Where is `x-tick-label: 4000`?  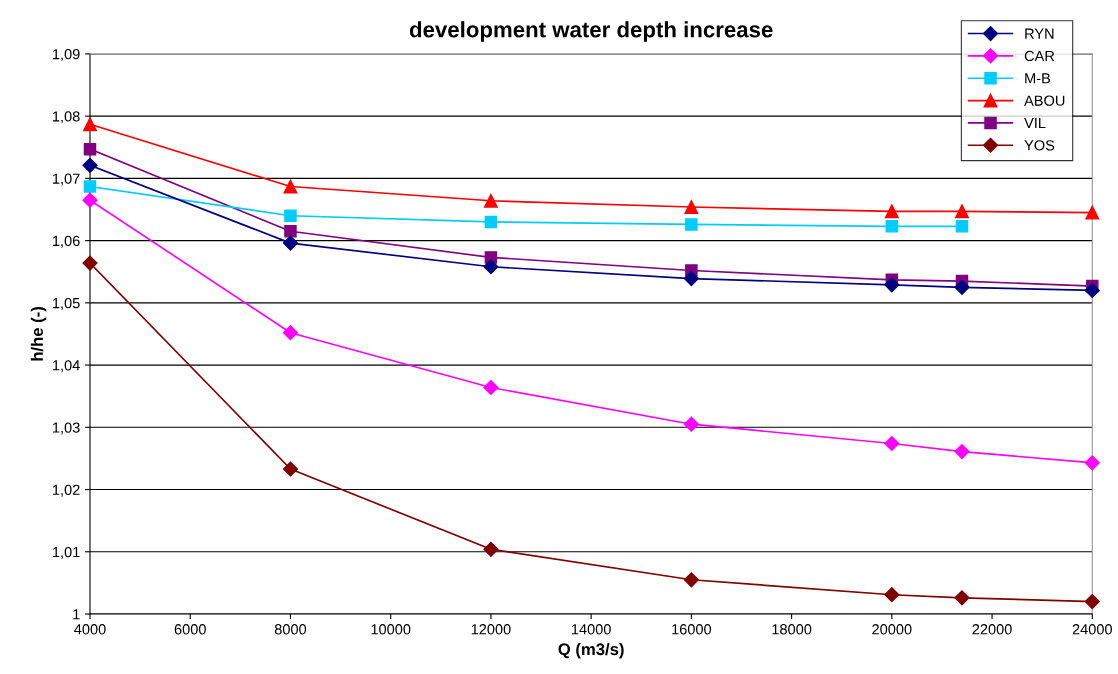 x-tick-label: 4000 is located at coordinates (90, 629).